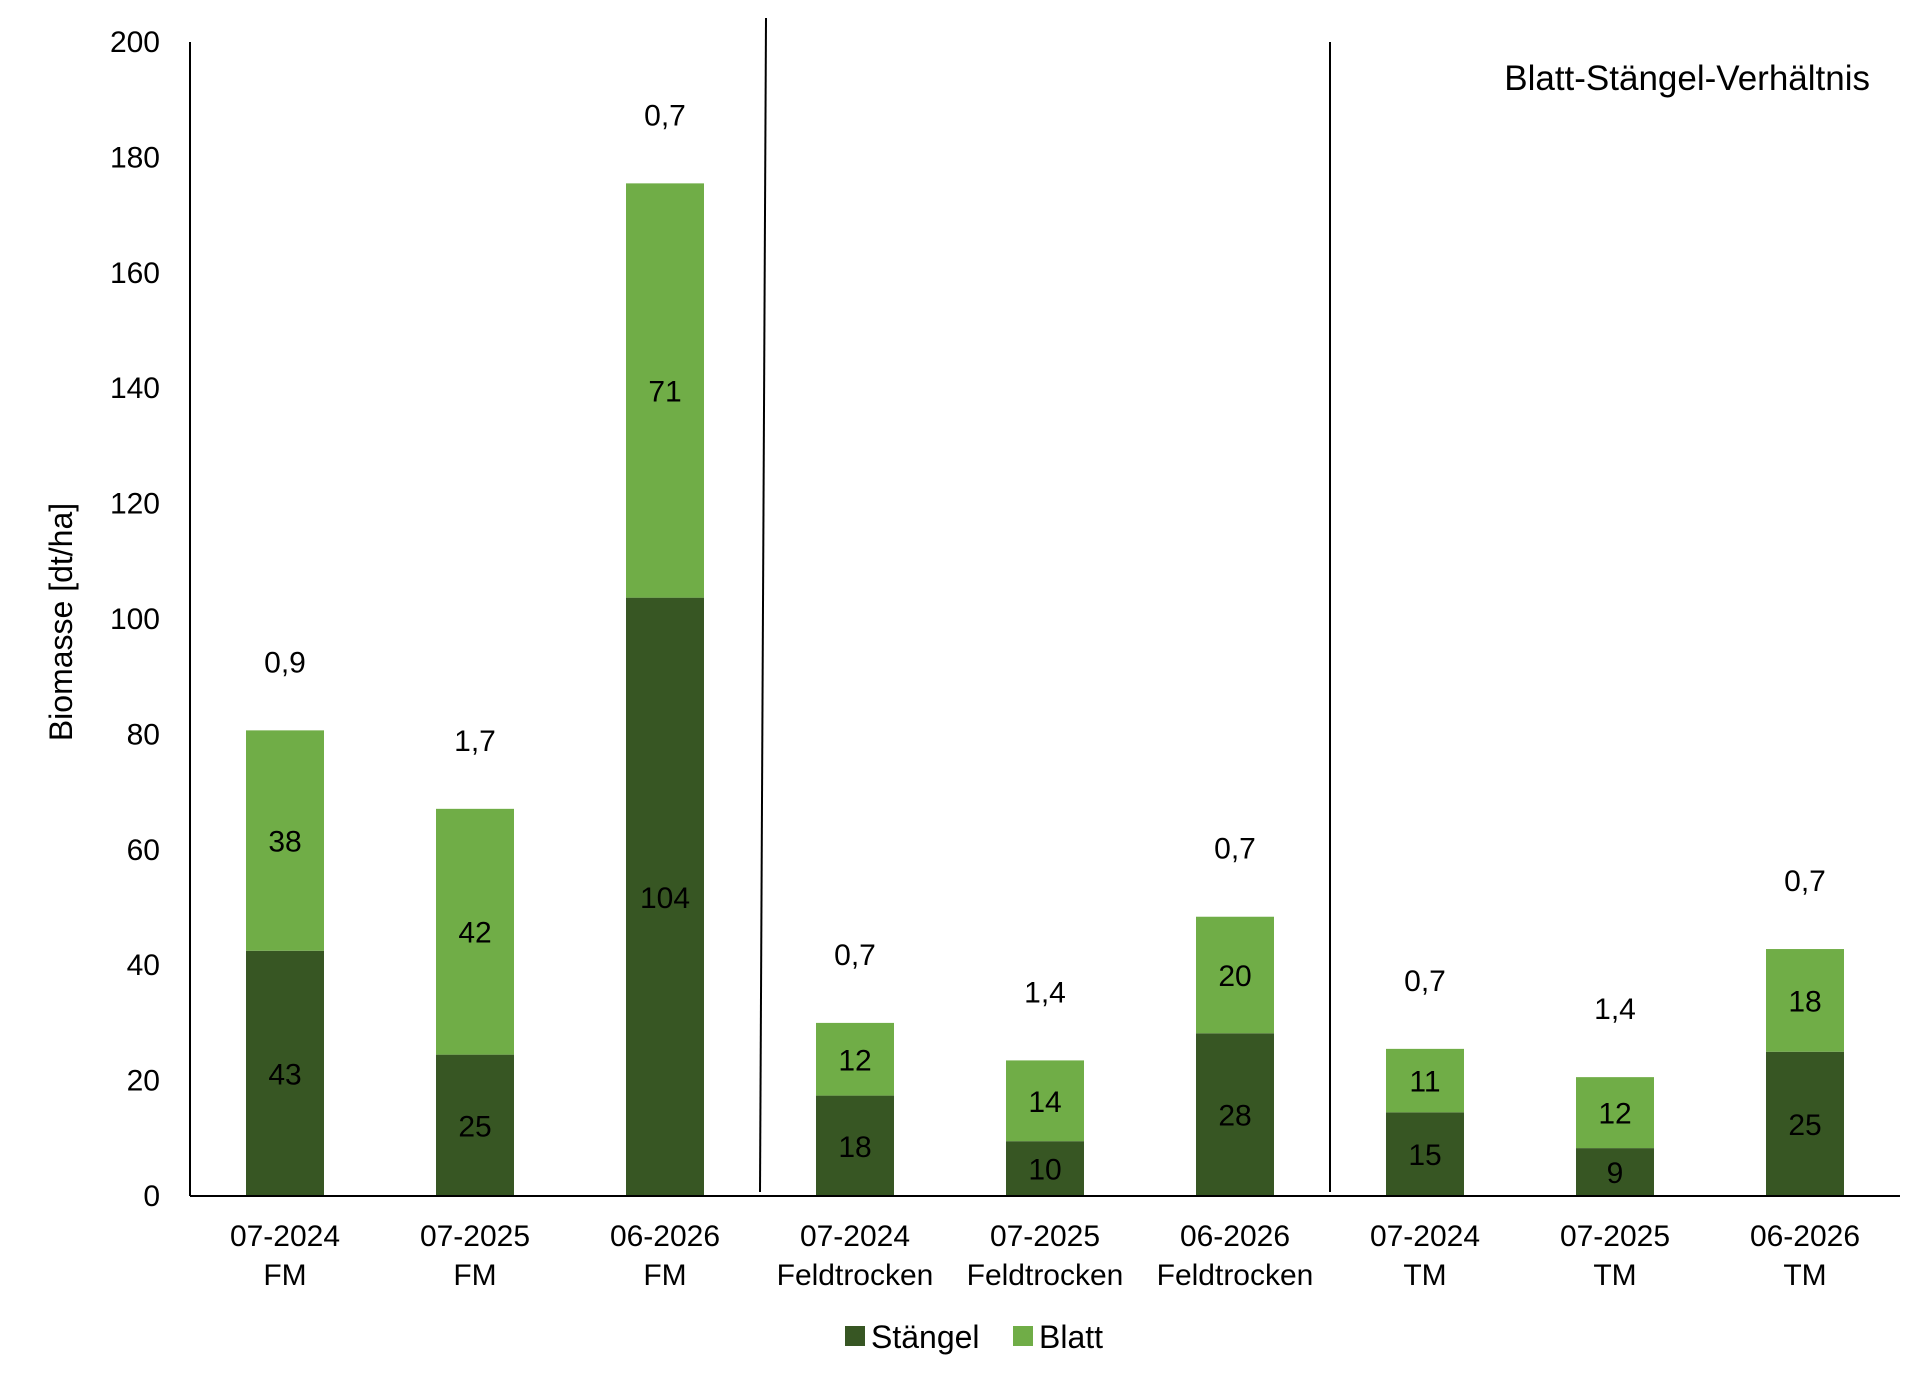  Describe the element at coordinates (151, 1196) in the screenshot. I see `y-tick-label: 0` at that location.